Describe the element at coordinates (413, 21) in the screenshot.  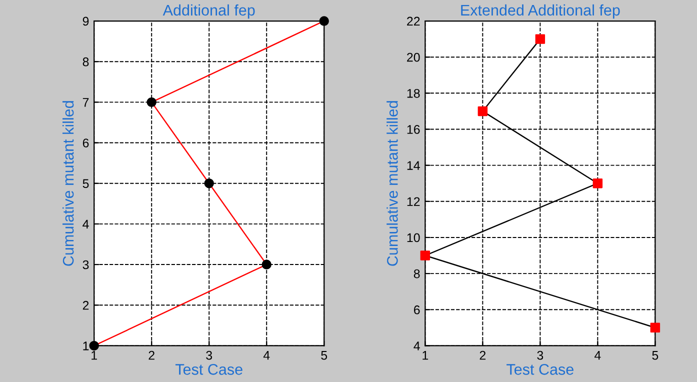
I see `y-tick-label: 22` at that location.